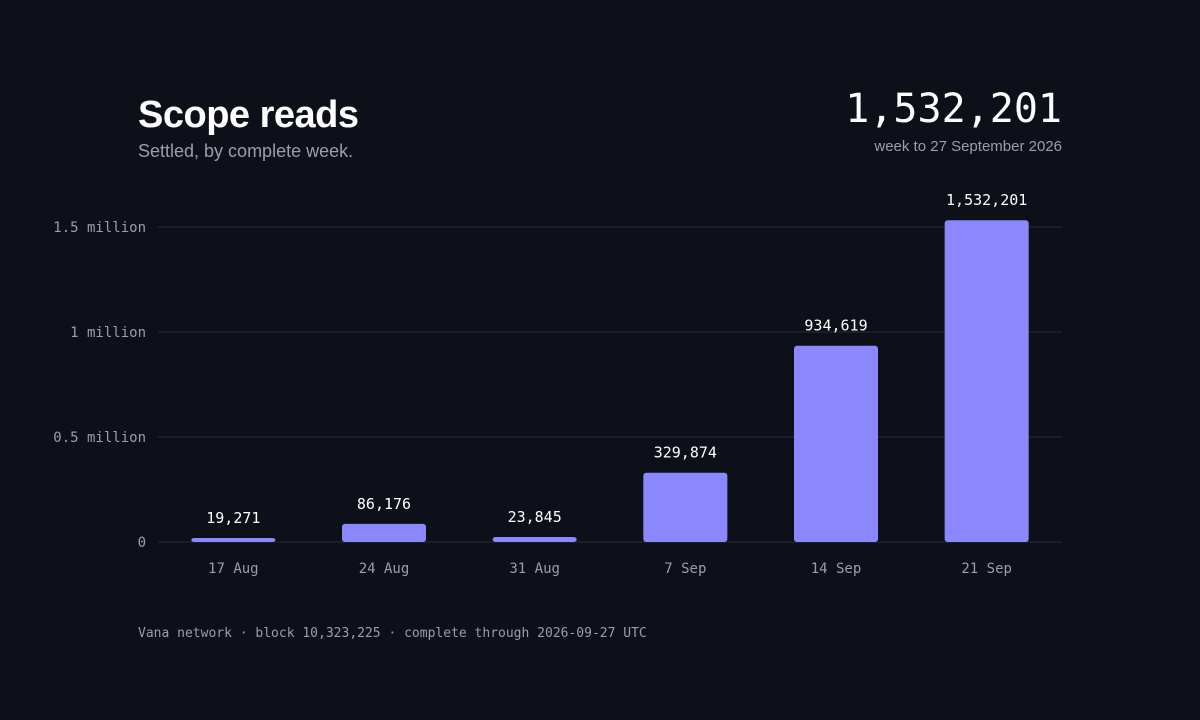  I want to click on chart-subtitle: Settled, by complete week., so click(246, 151).